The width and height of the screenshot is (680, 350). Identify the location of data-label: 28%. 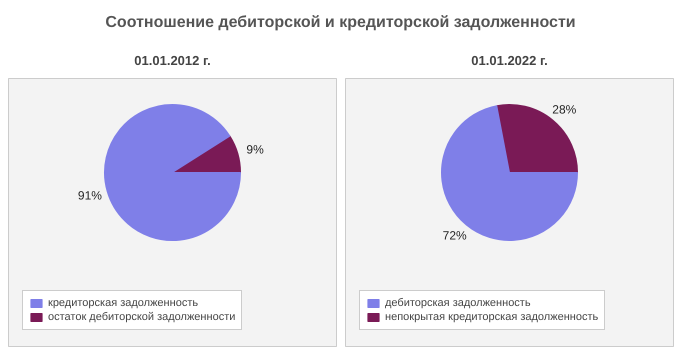
(564, 109).